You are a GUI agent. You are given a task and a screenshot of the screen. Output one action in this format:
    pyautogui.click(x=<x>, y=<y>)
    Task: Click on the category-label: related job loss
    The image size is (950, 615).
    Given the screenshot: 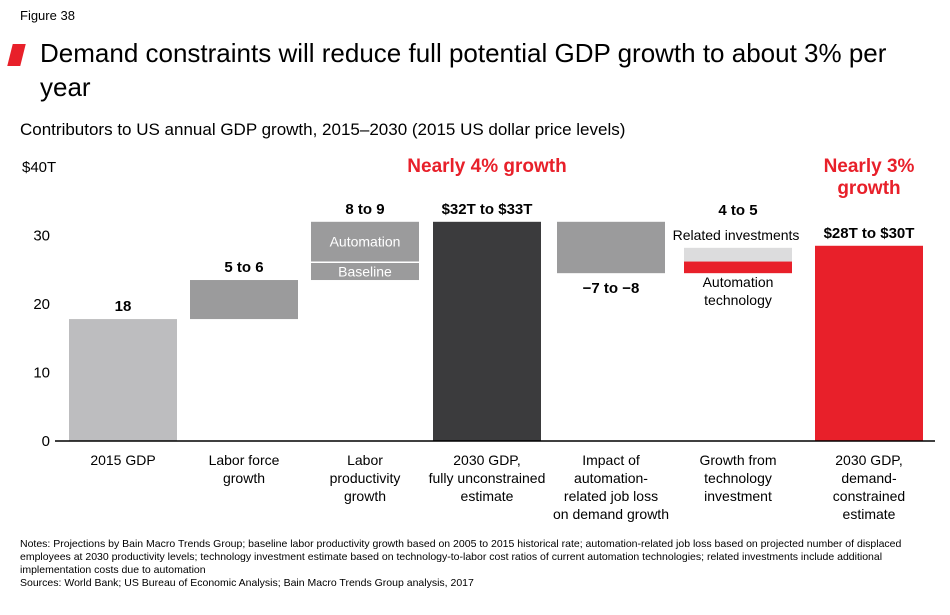 What is the action you would take?
    pyautogui.click(x=611, y=496)
    